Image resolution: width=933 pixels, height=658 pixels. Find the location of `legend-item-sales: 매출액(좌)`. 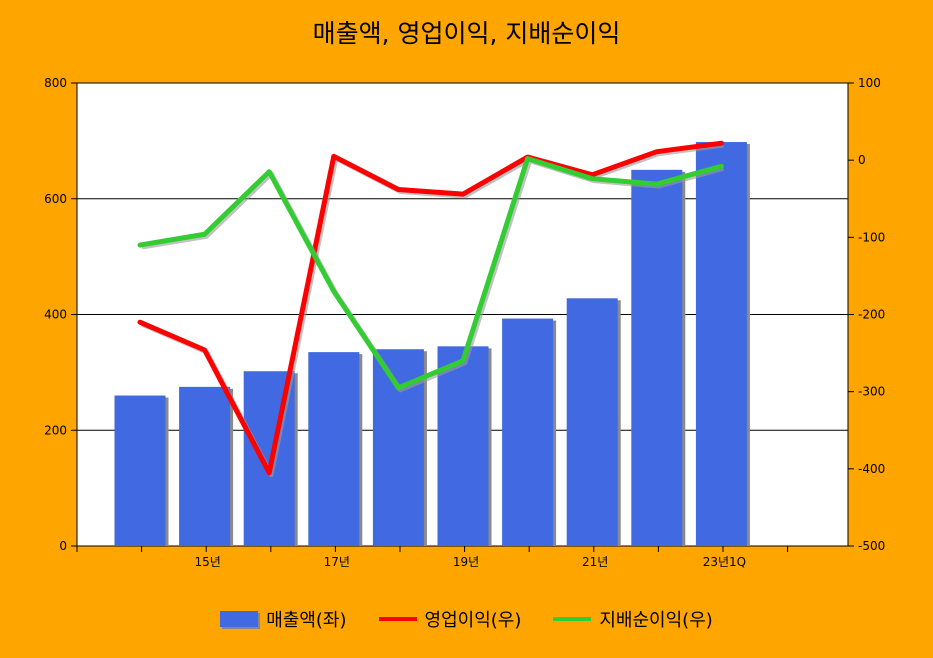

legend-item-sales: 매출액(좌) is located at coordinates (283, 619).